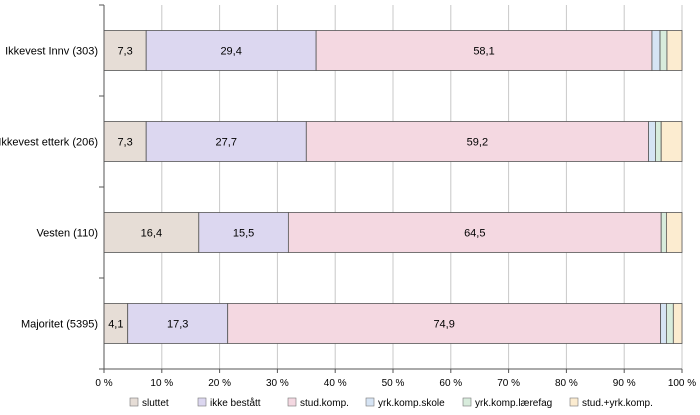 Image resolution: width=700 pixels, height=415 pixels. What do you see at coordinates (617, 403) in the screenshot?
I see `legend-label: stud.+yrk.komp.` at bounding box center [617, 403].